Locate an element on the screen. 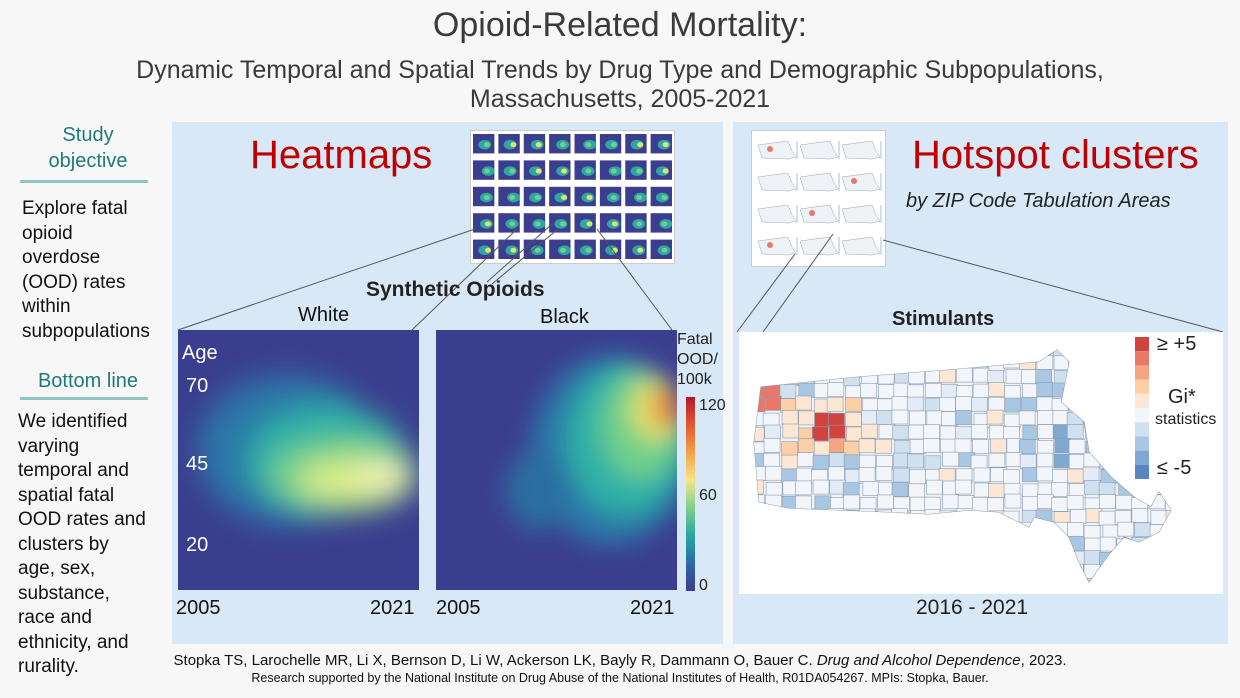 The image size is (1240, 698). legend-tick-120: 120 is located at coordinates (712, 405).